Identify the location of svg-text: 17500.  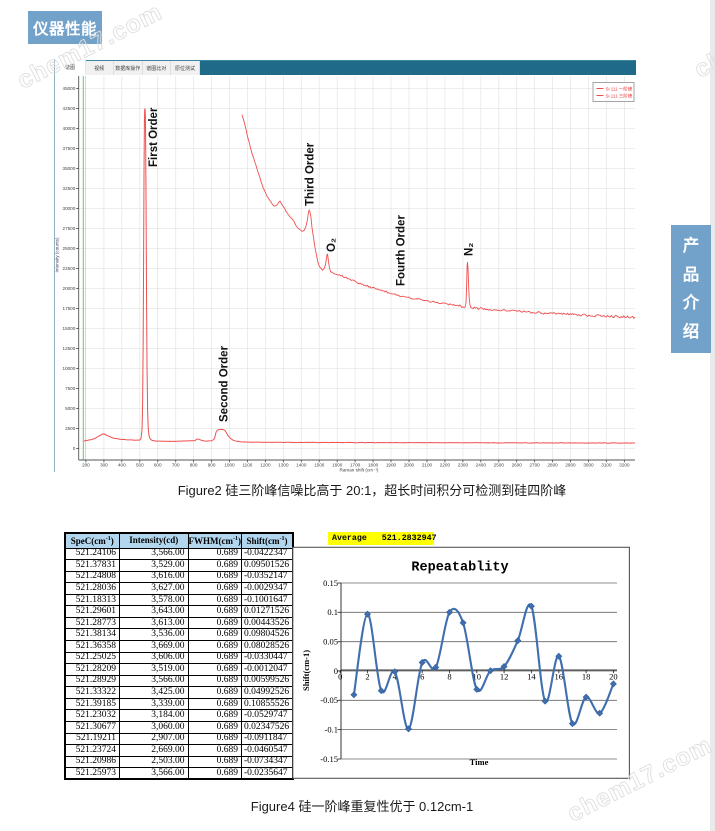
(69, 308).